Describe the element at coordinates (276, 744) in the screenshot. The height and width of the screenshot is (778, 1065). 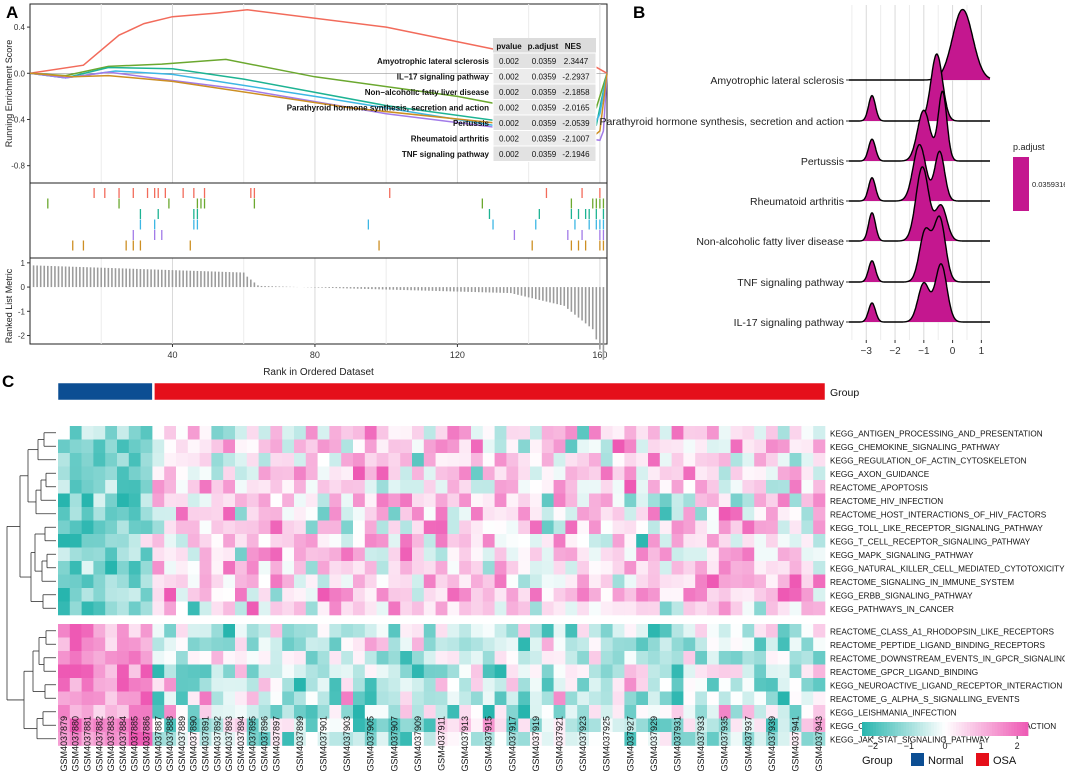
I see `heatmap-column-label: GSM4037897` at that location.